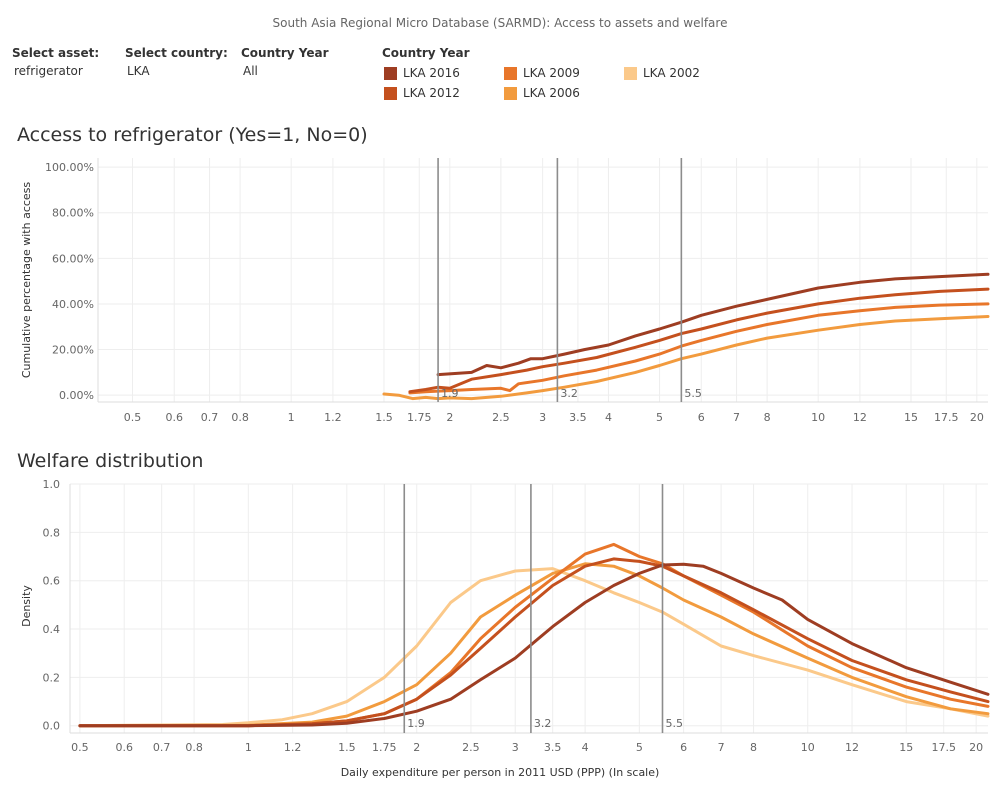  What do you see at coordinates (639, 747) in the screenshot?
I see `welfare-x-tick-label: 5` at bounding box center [639, 747].